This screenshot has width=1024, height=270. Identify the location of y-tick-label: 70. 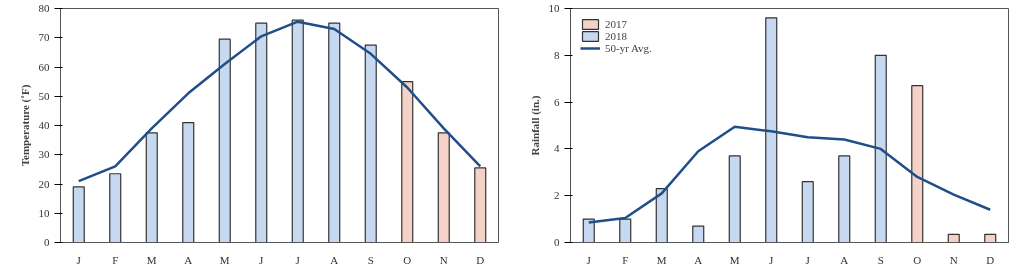
(44, 37).